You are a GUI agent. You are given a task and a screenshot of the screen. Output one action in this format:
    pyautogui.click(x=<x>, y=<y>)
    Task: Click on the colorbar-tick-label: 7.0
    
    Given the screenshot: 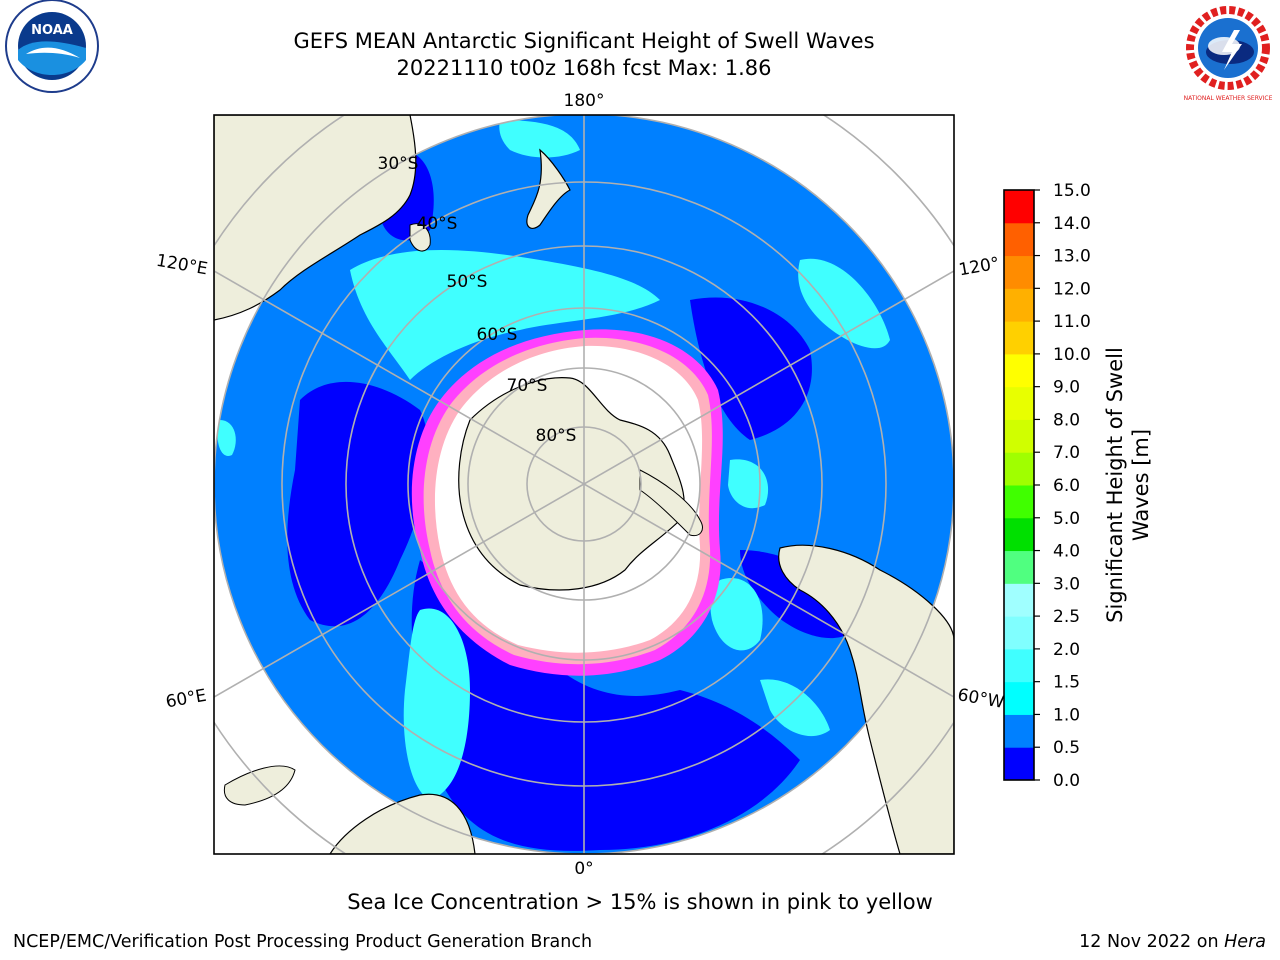 What is the action you would take?
    pyautogui.click(x=1066, y=453)
    